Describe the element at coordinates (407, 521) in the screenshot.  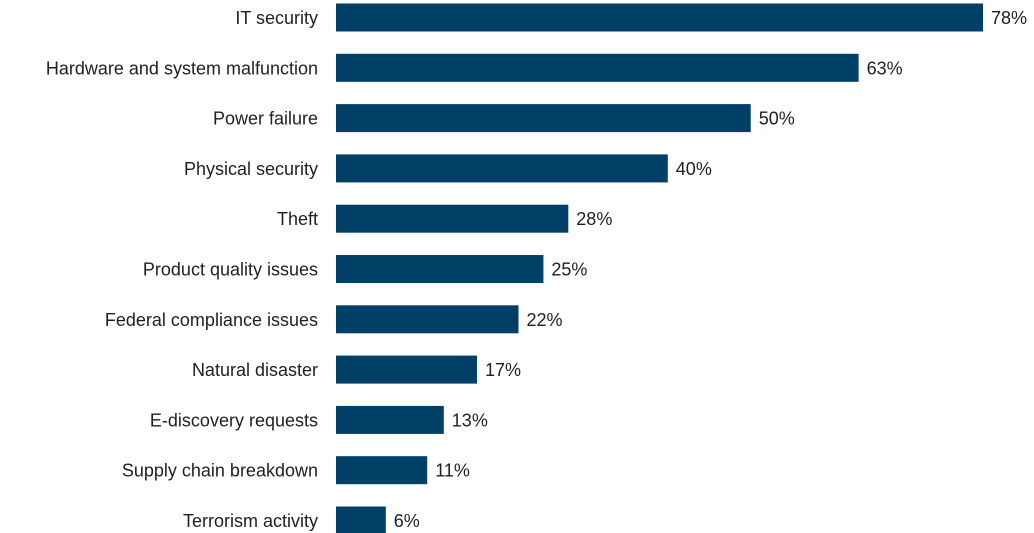
I see `value-label: 6%` at that location.